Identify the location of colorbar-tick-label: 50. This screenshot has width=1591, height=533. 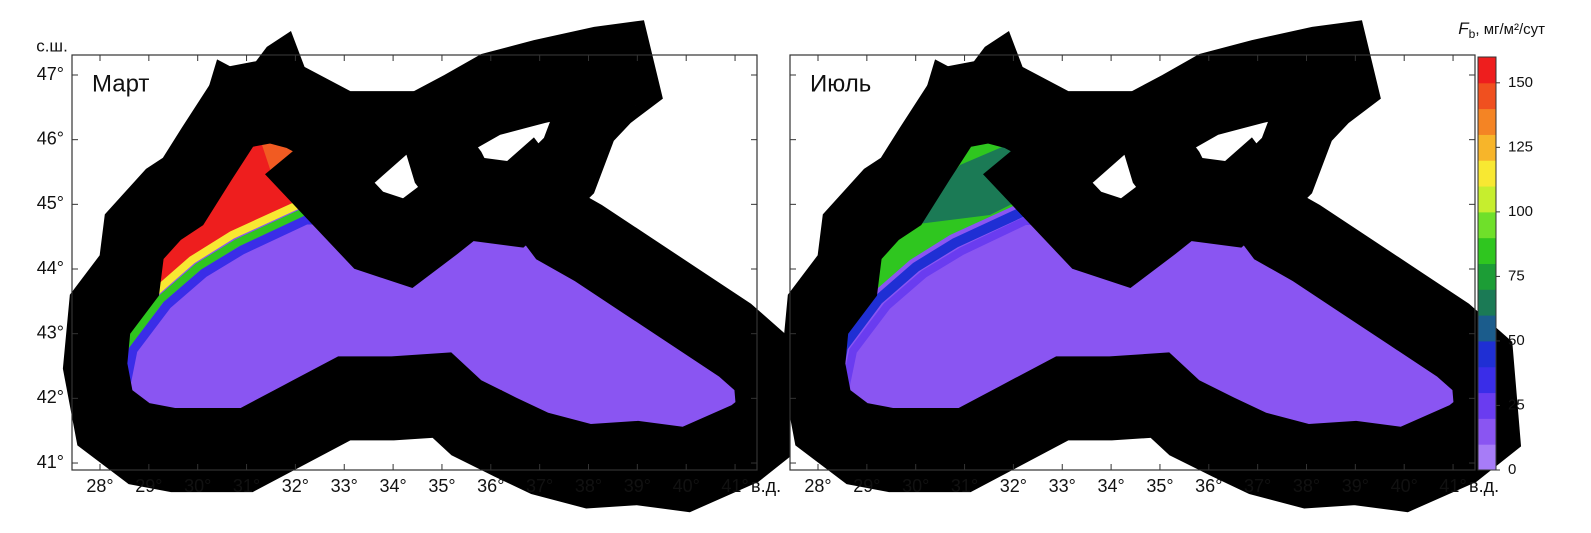
(1516, 340).